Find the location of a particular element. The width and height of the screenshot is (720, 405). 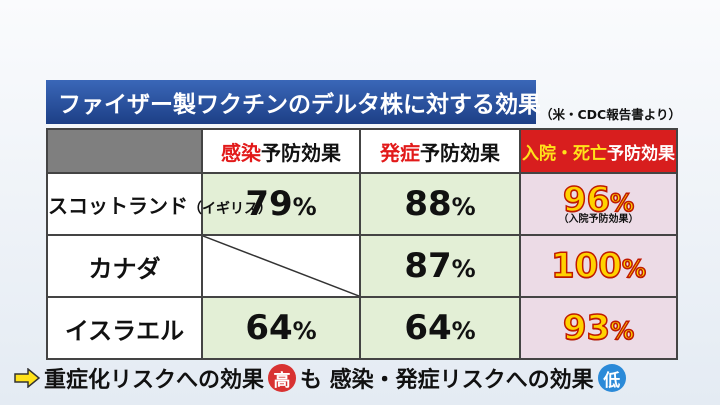

cell-israel-infection: 64% is located at coordinates (281, 328).